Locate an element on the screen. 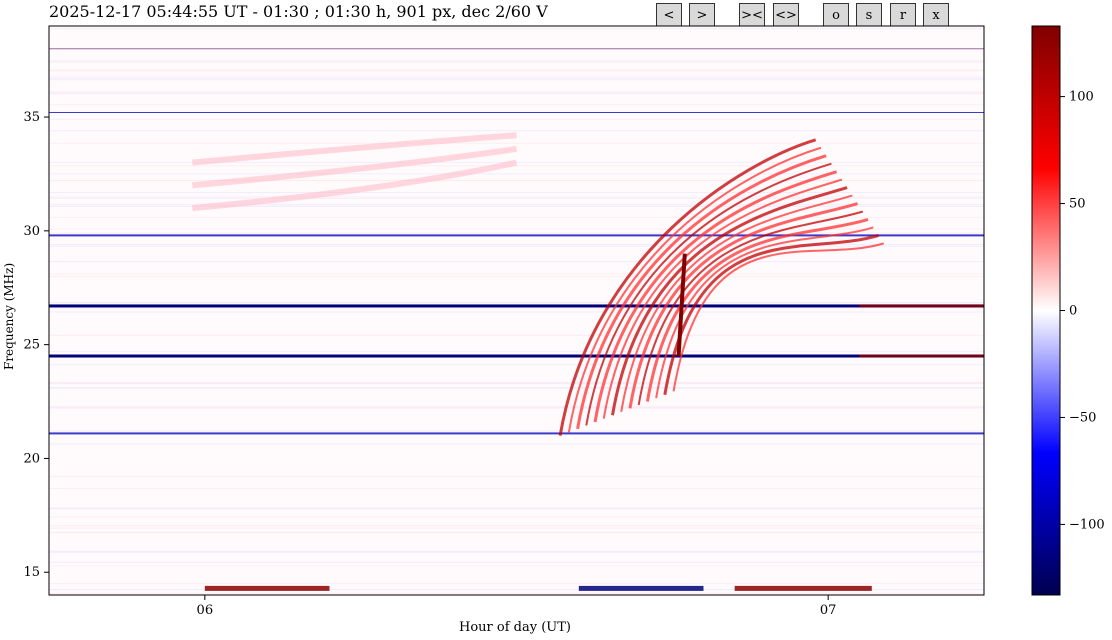  colorbar is located at coordinates (1046, 310).